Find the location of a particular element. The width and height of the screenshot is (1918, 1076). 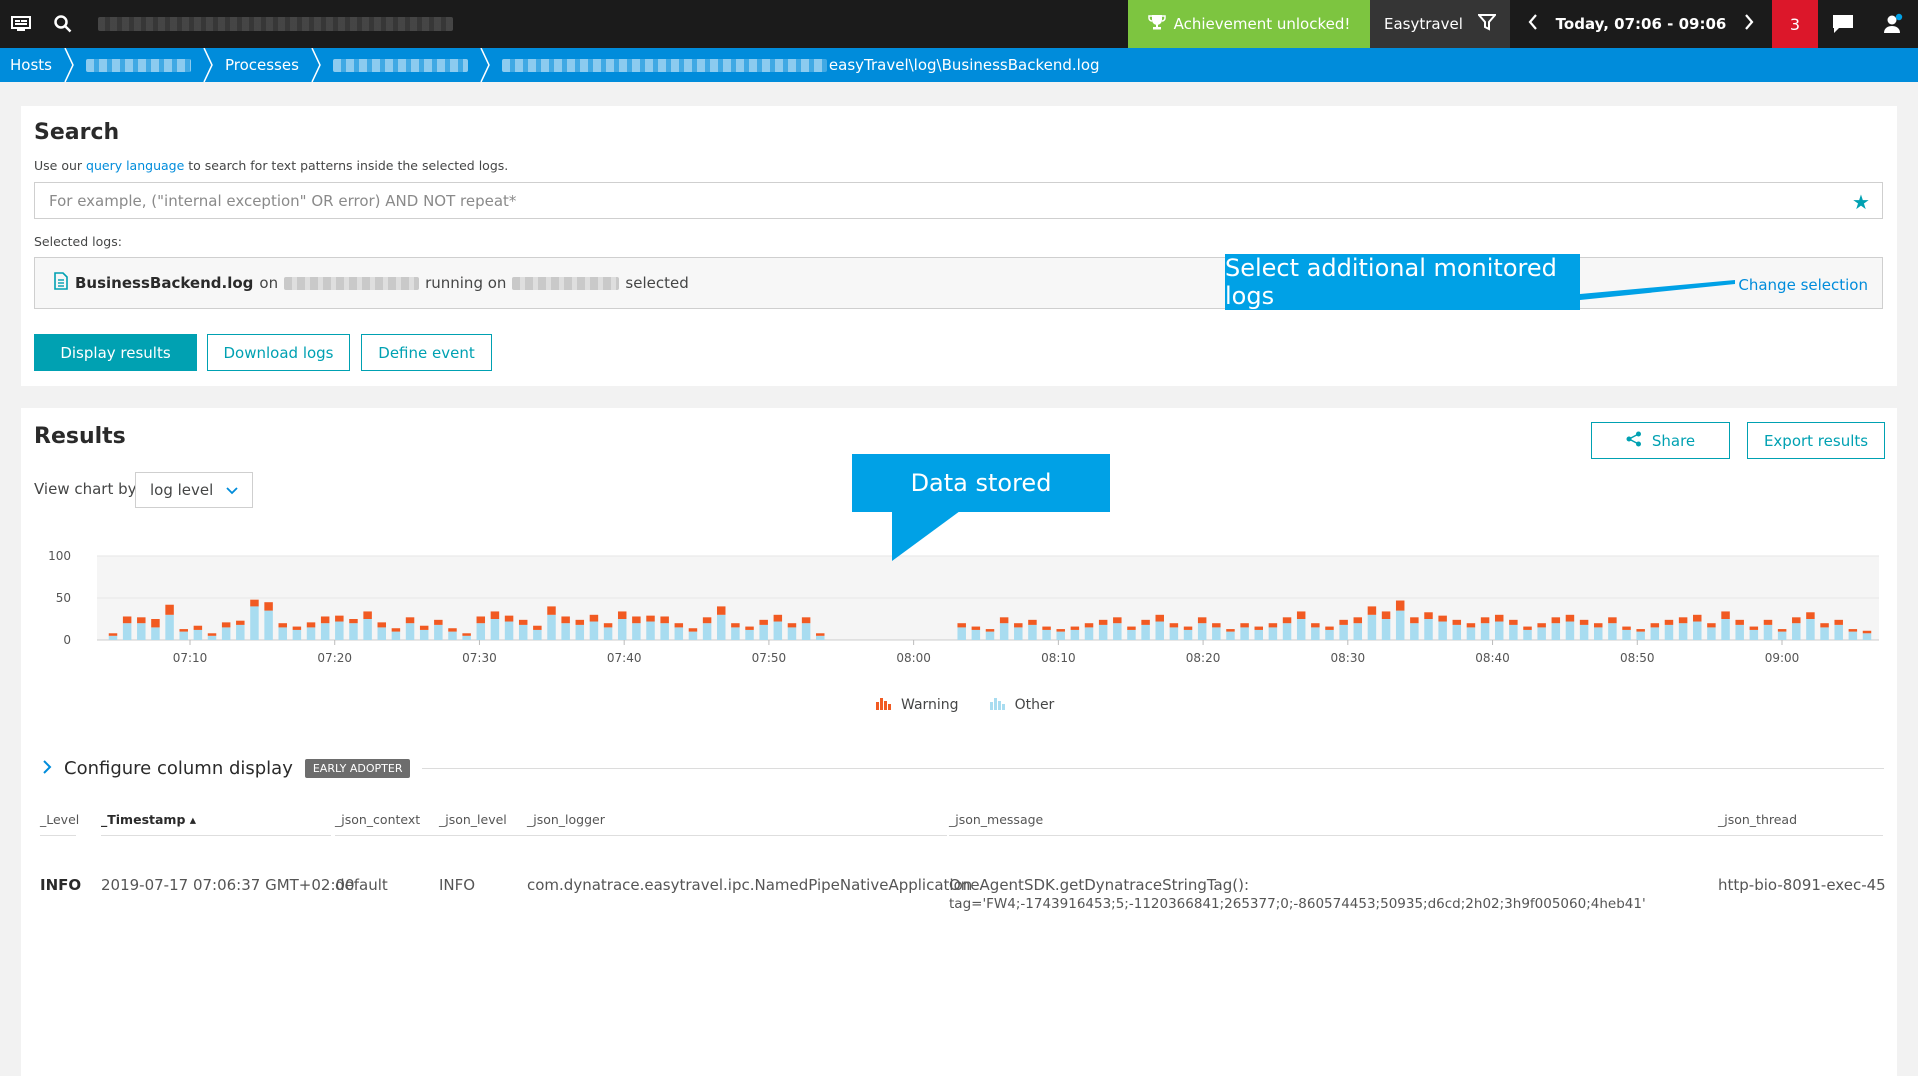

environment-filter: Easytravel is located at coordinates (1440, 24).